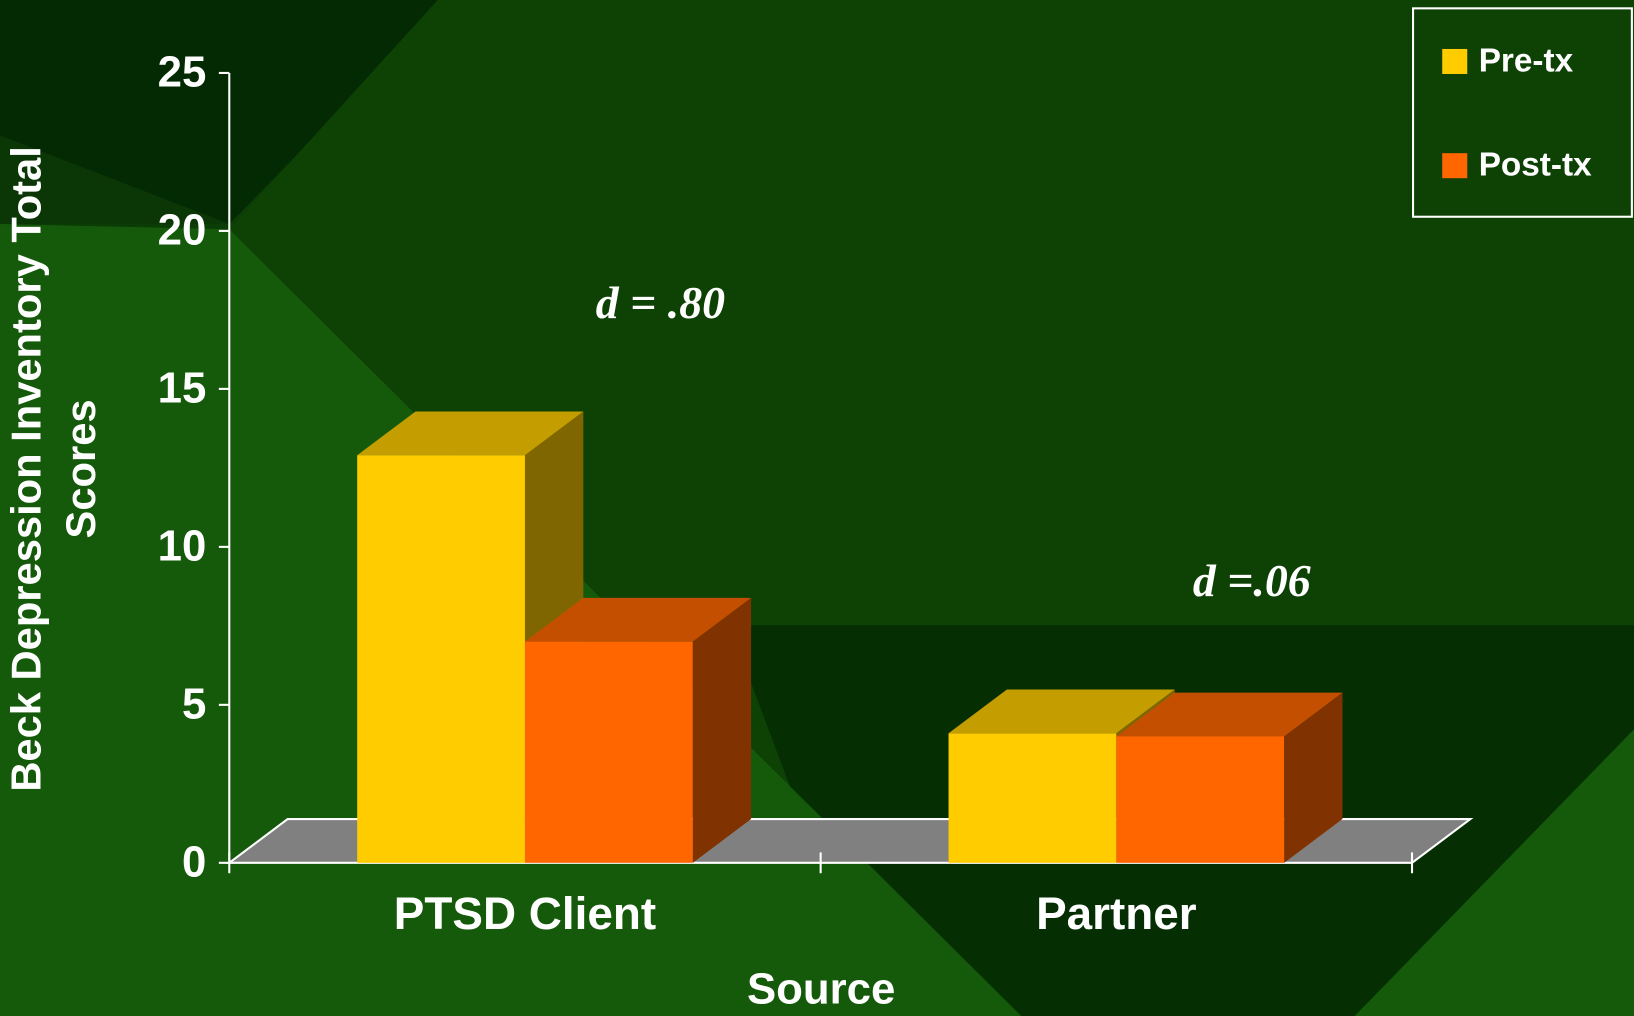 Image resolution: width=1634 pixels, height=1016 pixels. I want to click on x-tick-label: Partner, so click(1116, 913).